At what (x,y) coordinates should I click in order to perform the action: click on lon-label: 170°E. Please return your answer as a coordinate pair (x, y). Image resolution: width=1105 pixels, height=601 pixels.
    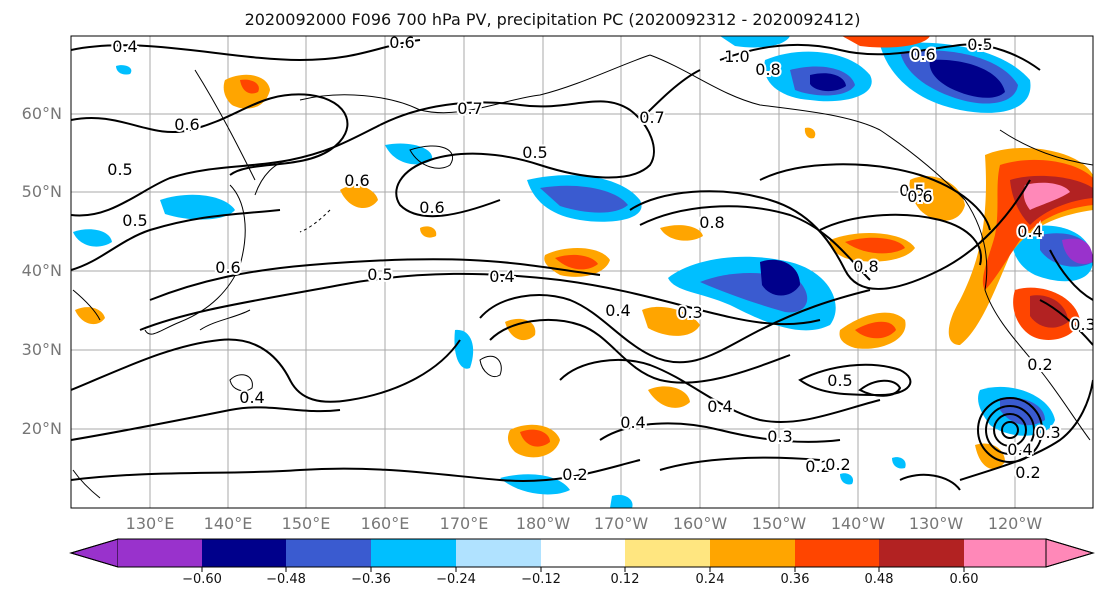
    Looking at the image, I should click on (464, 523).